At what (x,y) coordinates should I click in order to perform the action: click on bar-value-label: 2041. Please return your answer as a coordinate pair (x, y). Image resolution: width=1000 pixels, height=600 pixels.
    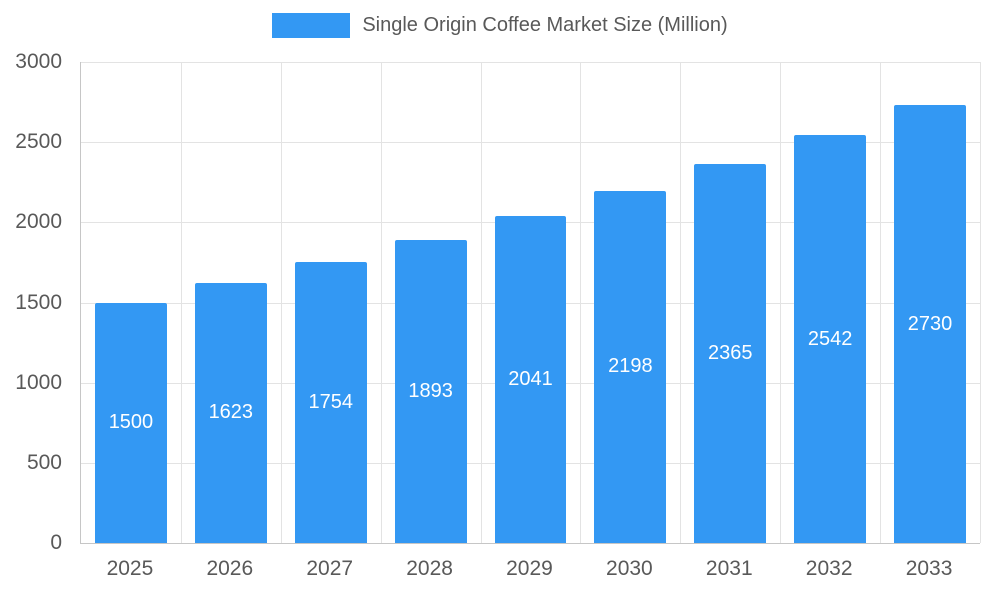
    Looking at the image, I should click on (530, 378).